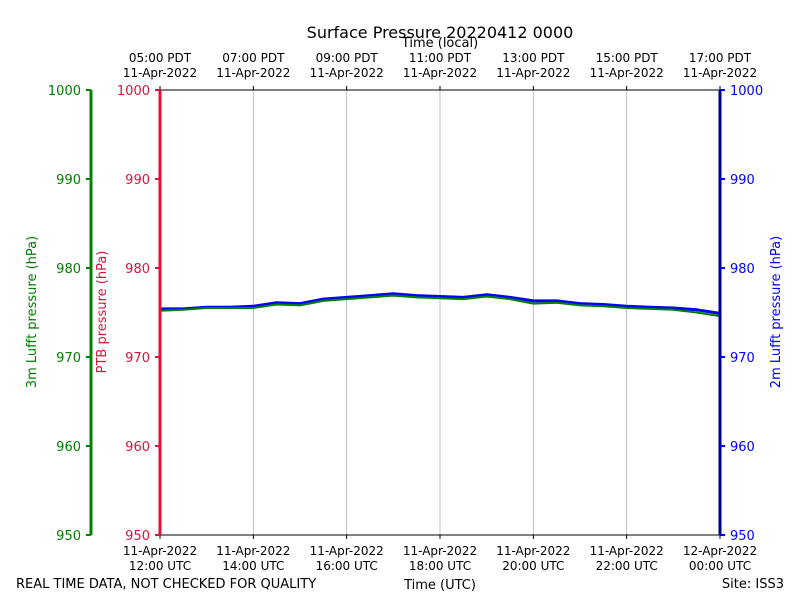  I want to click on x-tick-label-utc-time: 18:00 UTC, so click(440, 566).